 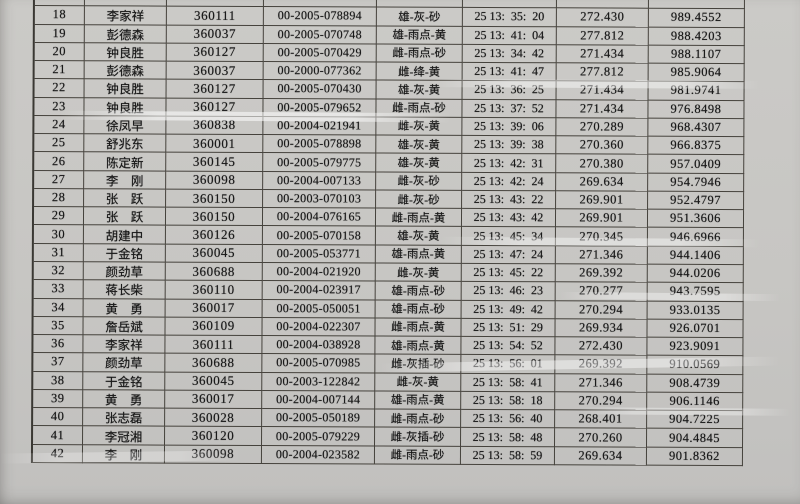 What do you see at coordinates (124, 399) in the screenshot?
I see `table-cell: 黄 勇` at bounding box center [124, 399].